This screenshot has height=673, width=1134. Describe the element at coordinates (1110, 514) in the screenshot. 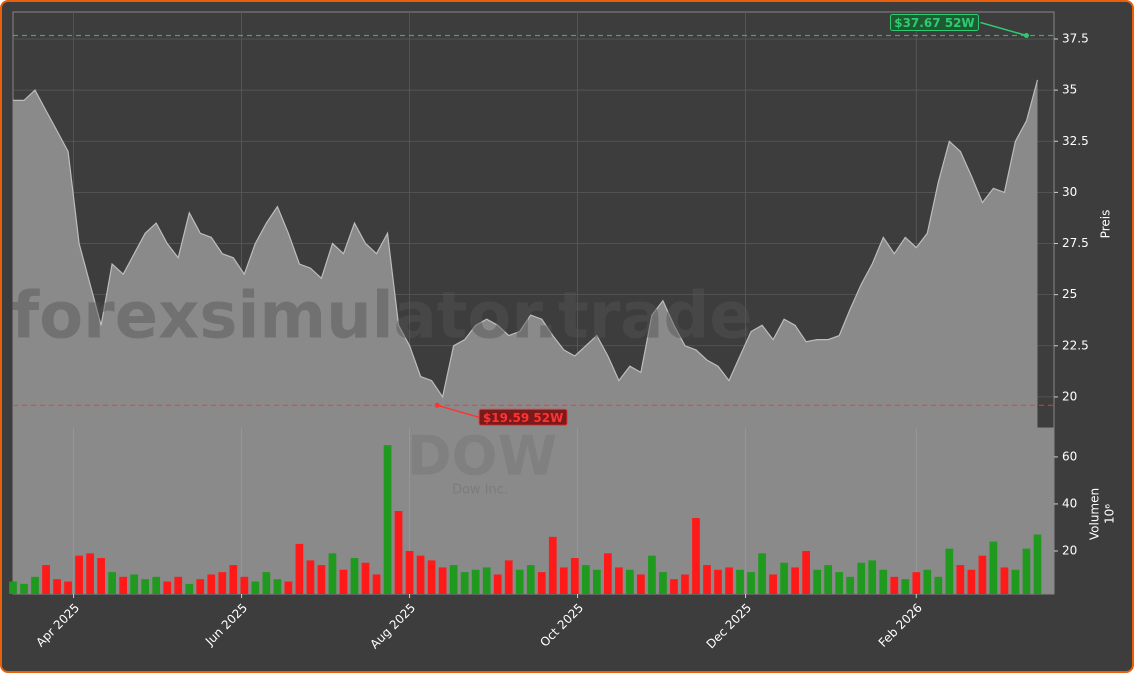

I see `y-axis-unit: 10⁶` at that location.